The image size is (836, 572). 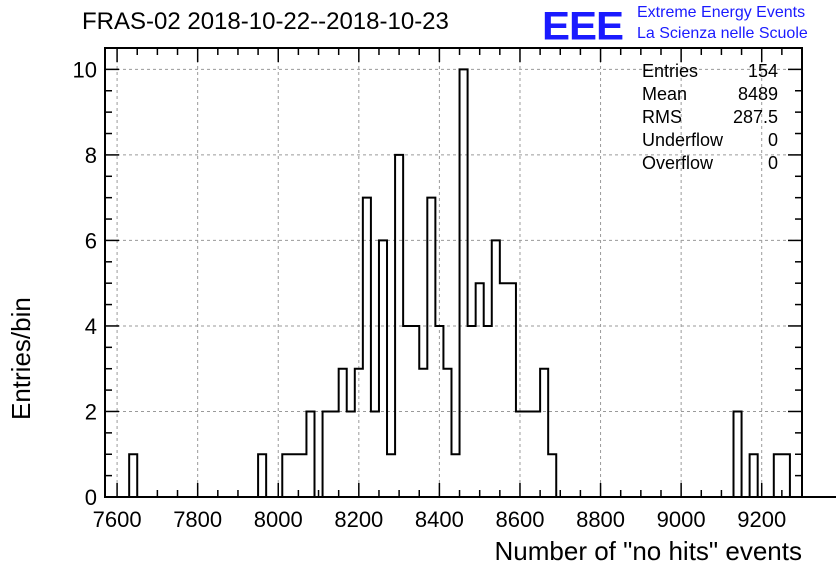 I want to click on stats-mean-label: Mean, so click(x=665, y=94).